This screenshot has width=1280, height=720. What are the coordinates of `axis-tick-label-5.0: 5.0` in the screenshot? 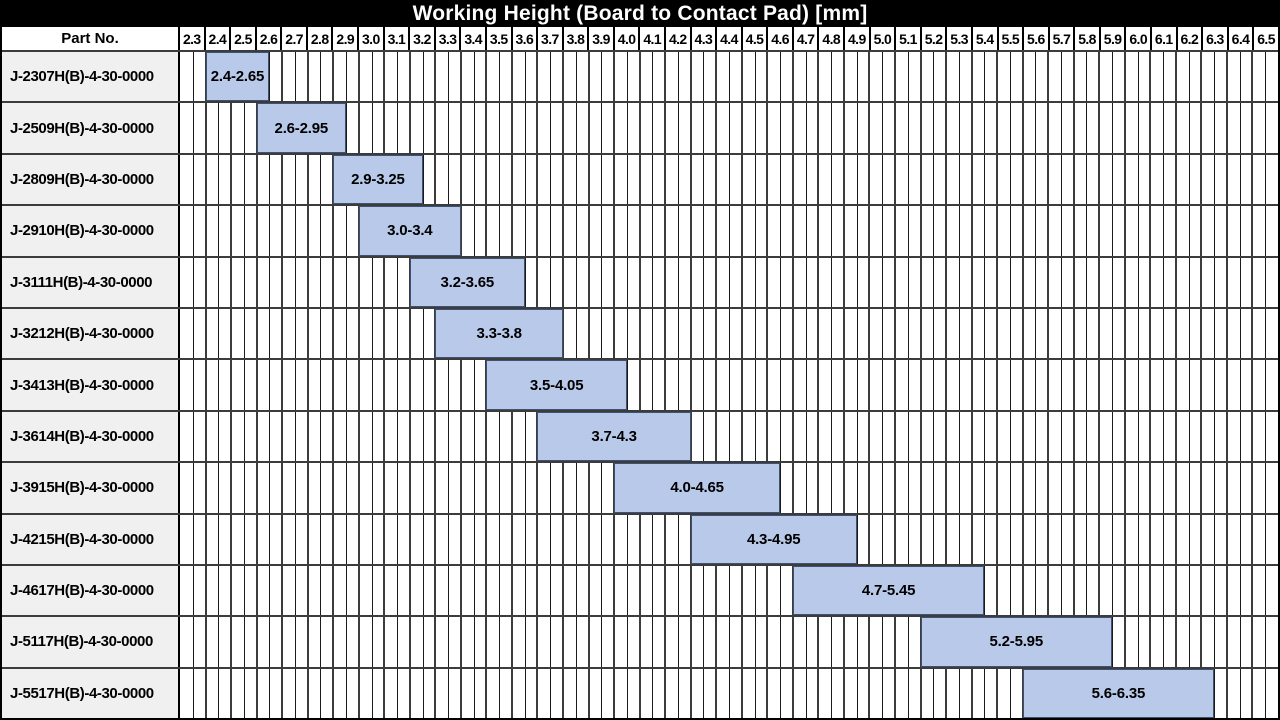 It's located at (881, 38).